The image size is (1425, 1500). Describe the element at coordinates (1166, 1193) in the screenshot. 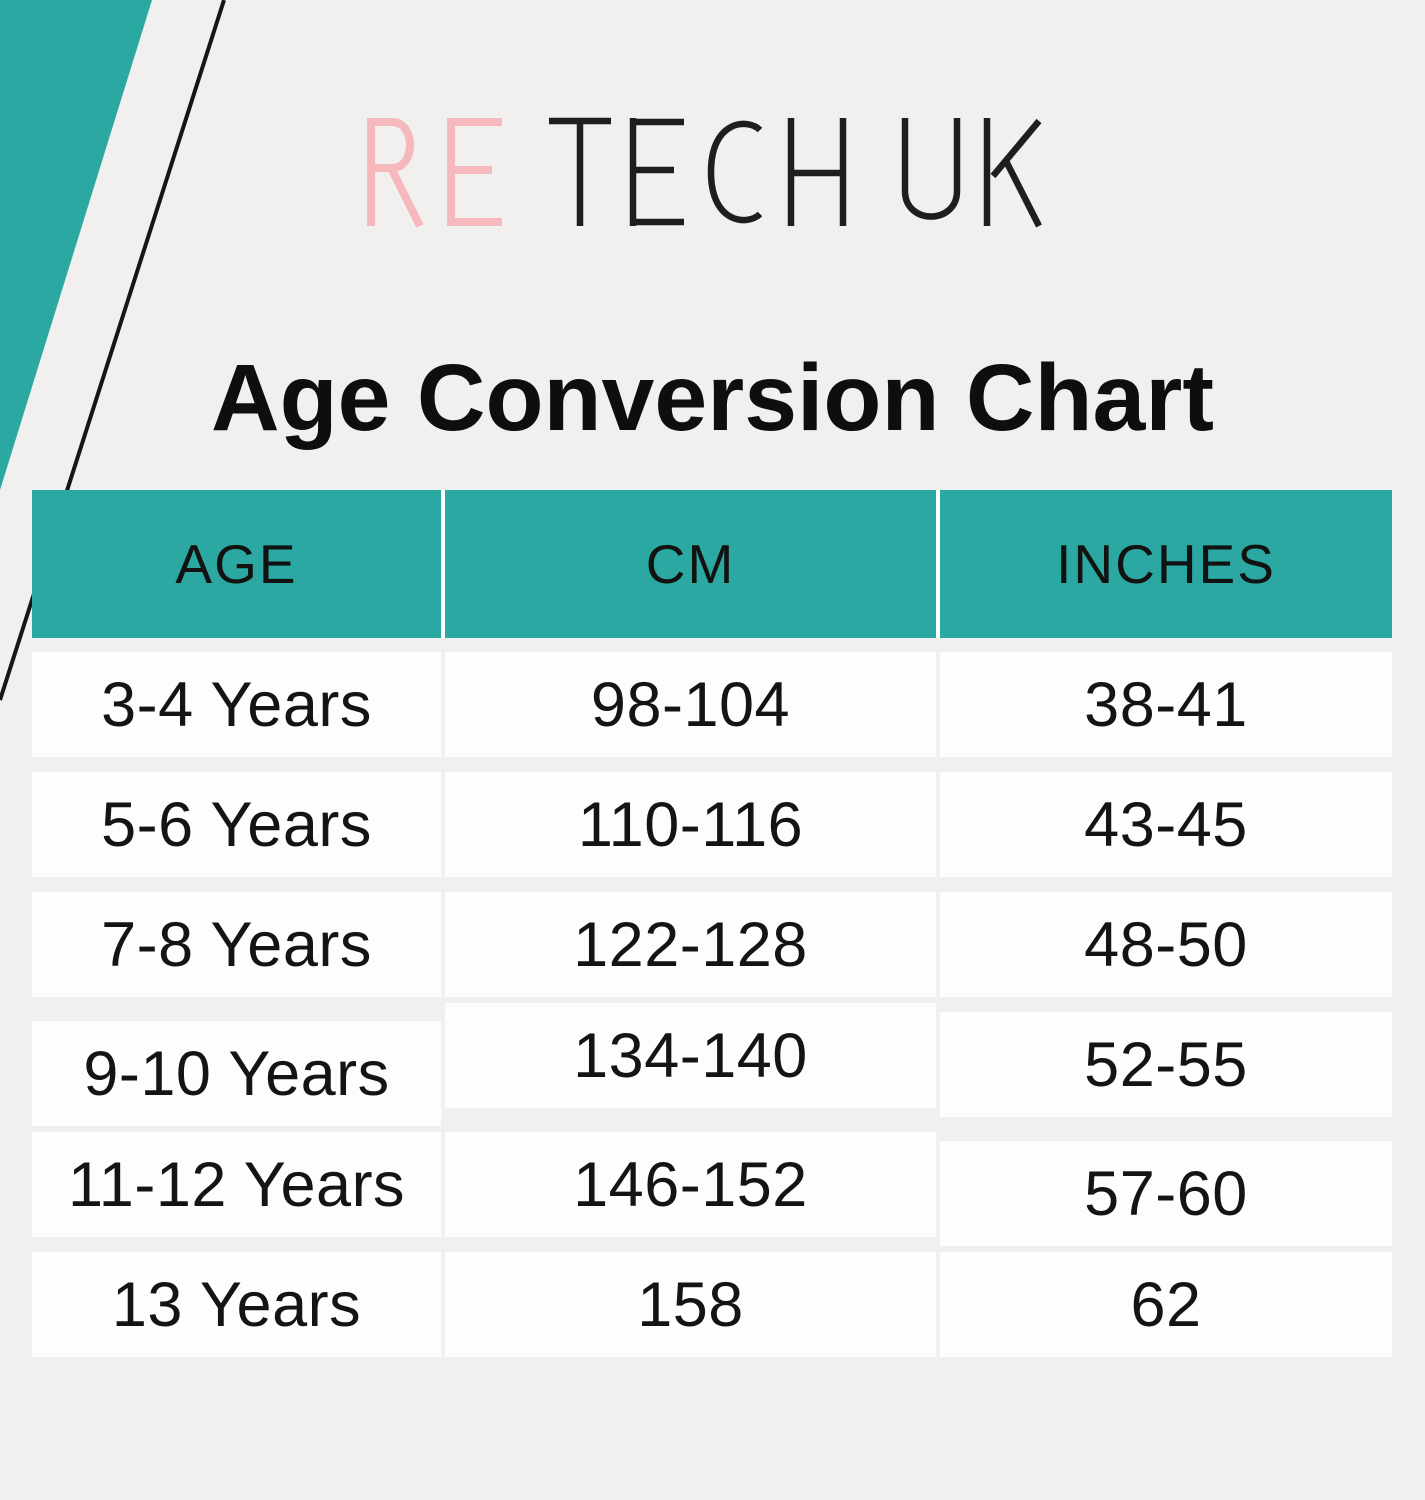

I see `cell-inches: 57-60` at that location.